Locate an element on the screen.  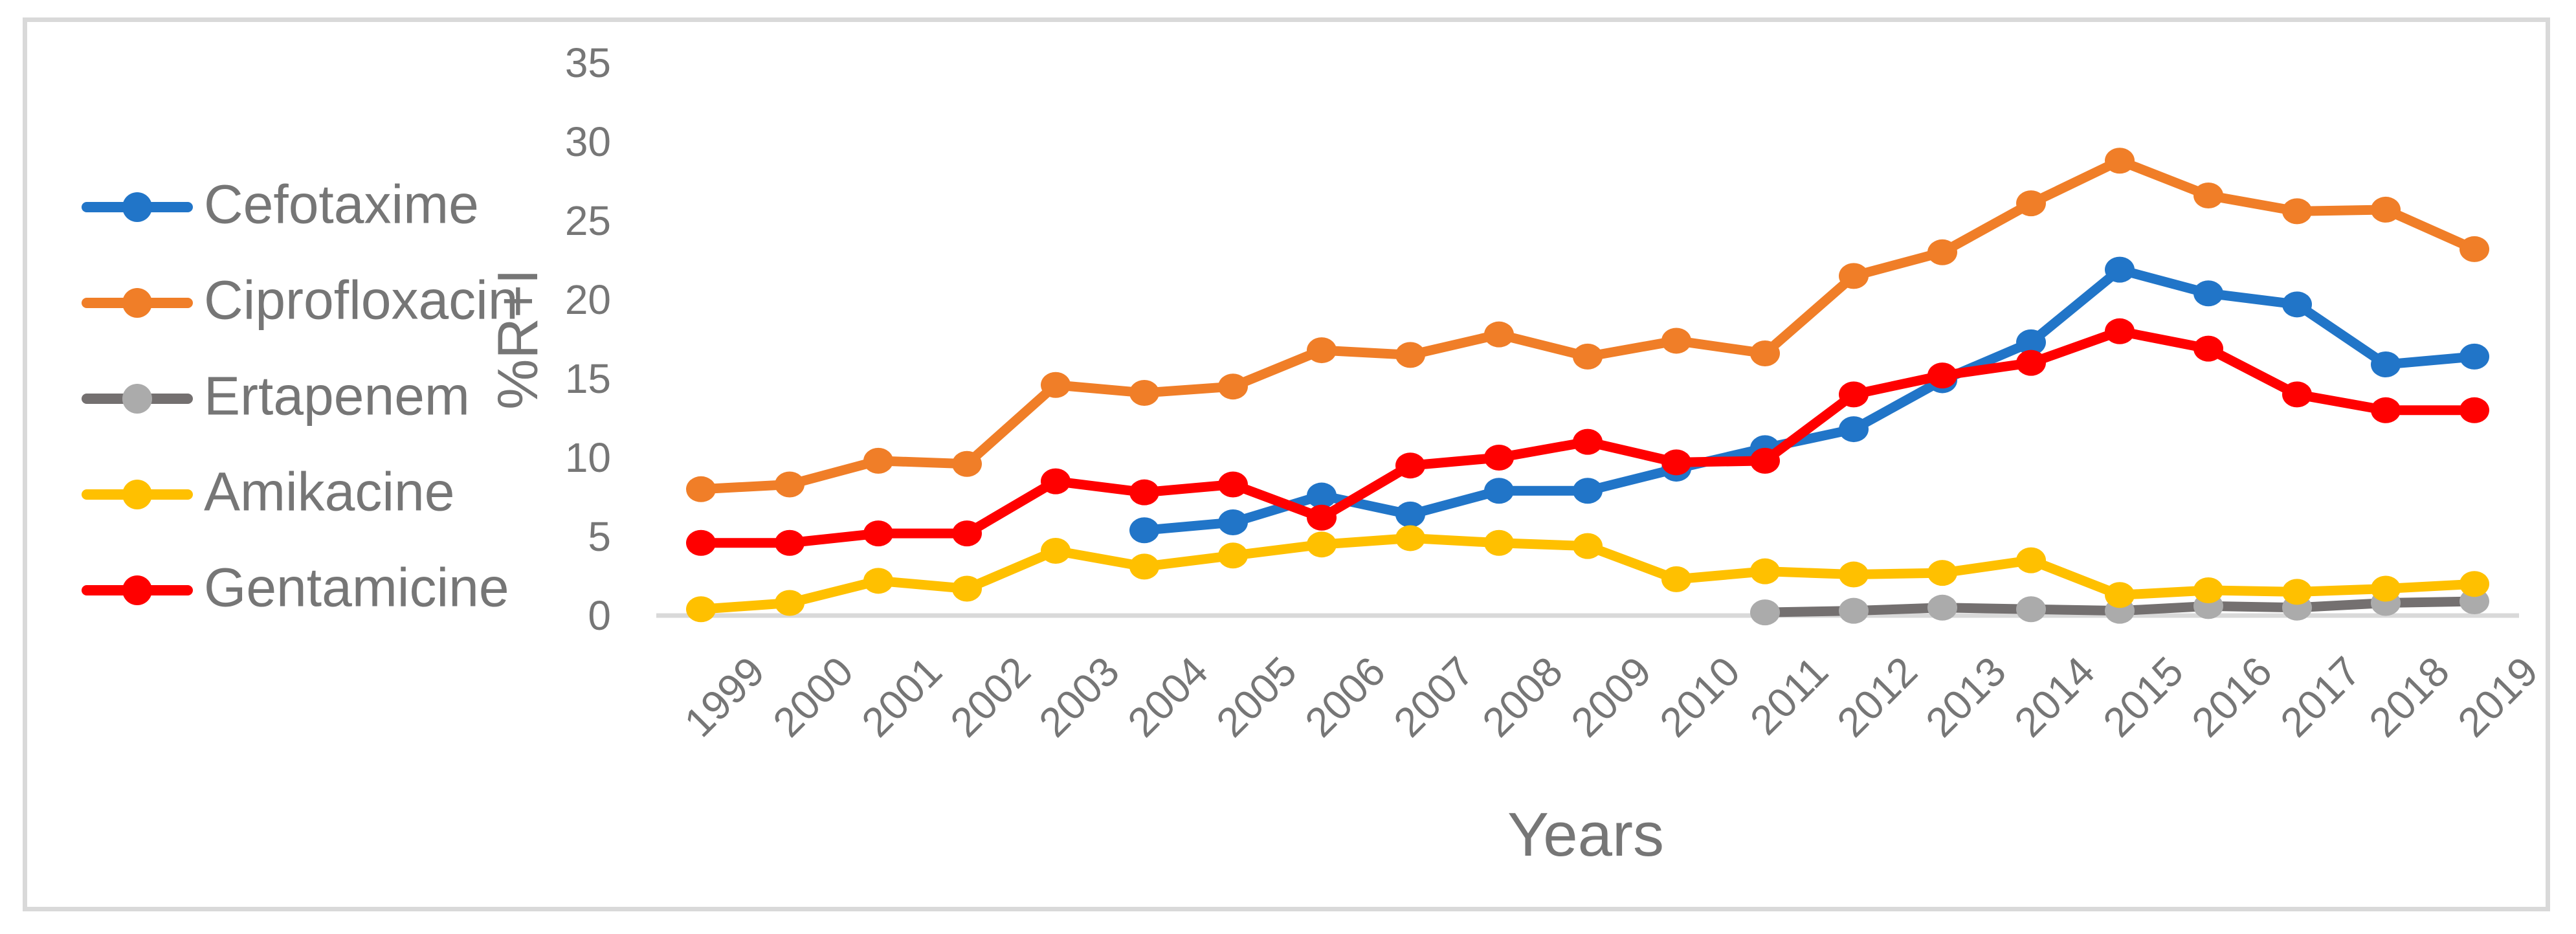
legend-dot-marker-ertapenem is located at coordinates (137, 399).